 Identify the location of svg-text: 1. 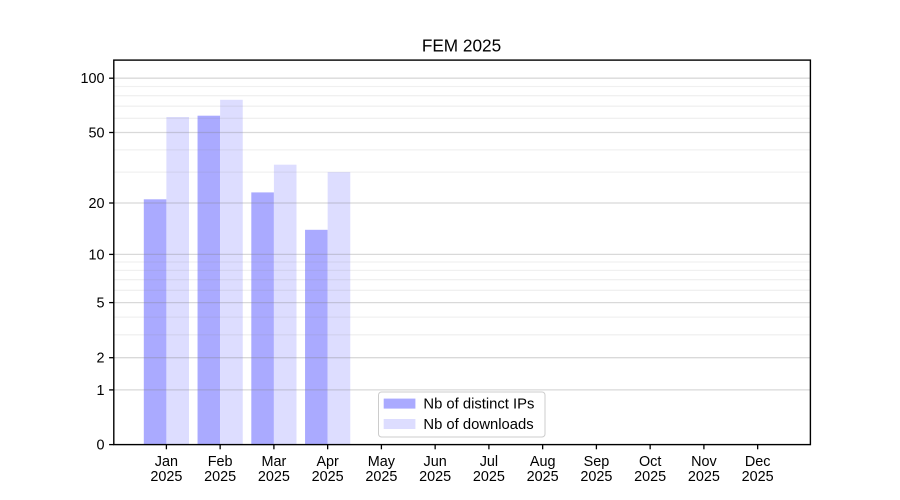
(100, 391).